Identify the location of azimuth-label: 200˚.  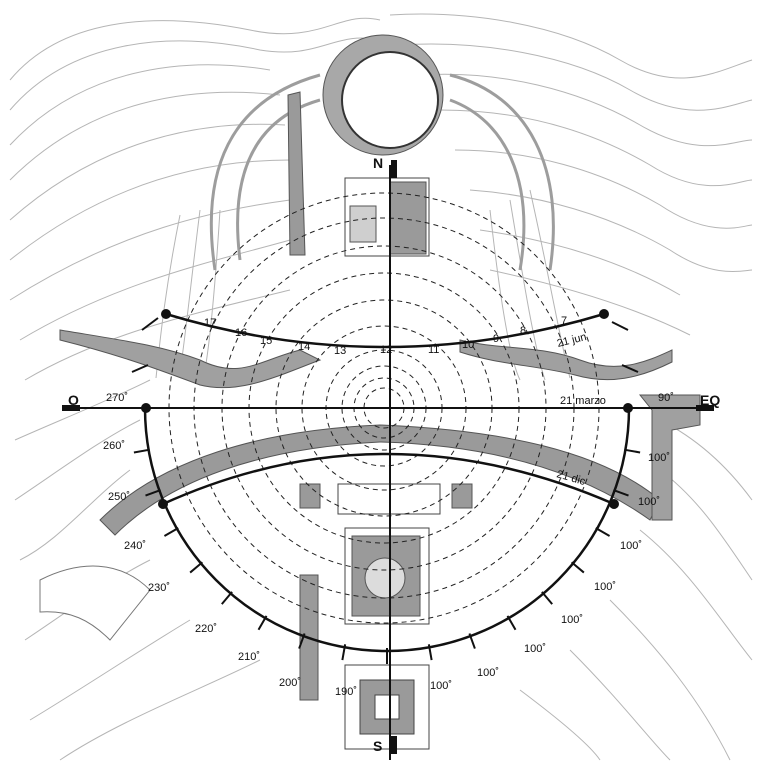
(290, 683).